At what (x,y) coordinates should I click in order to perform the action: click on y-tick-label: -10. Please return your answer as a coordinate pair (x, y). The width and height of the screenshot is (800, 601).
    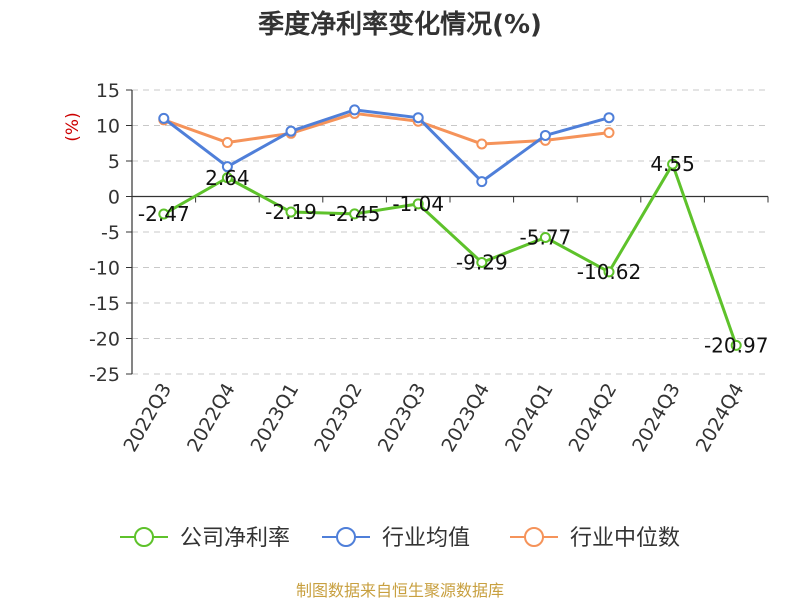
    Looking at the image, I should click on (104, 269).